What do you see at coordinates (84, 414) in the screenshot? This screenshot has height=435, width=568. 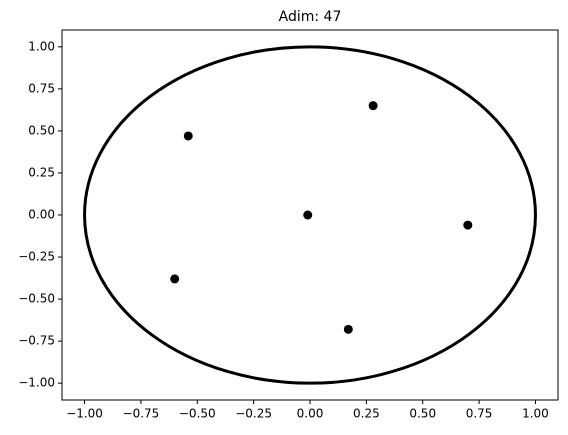 I see `x-tick-label: −1.00` at bounding box center [84, 414].